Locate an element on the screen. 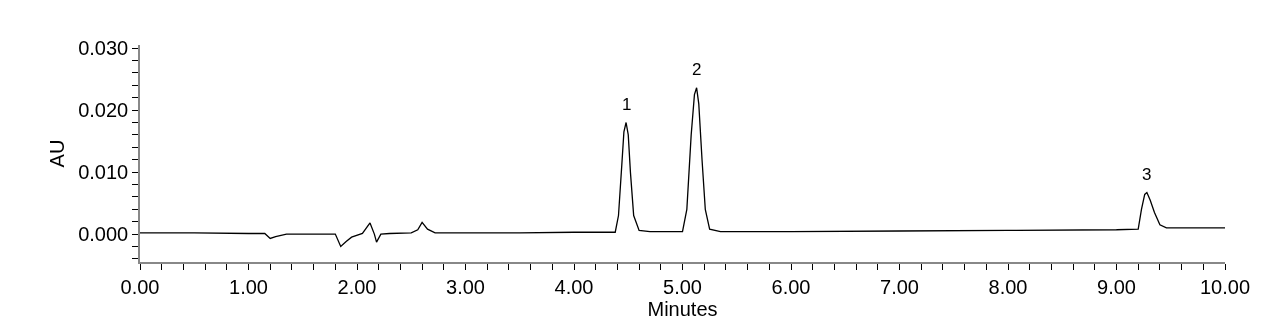 The width and height of the screenshot is (1280, 326). x-tick-label: 6.00 is located at coordinates (791, 286).